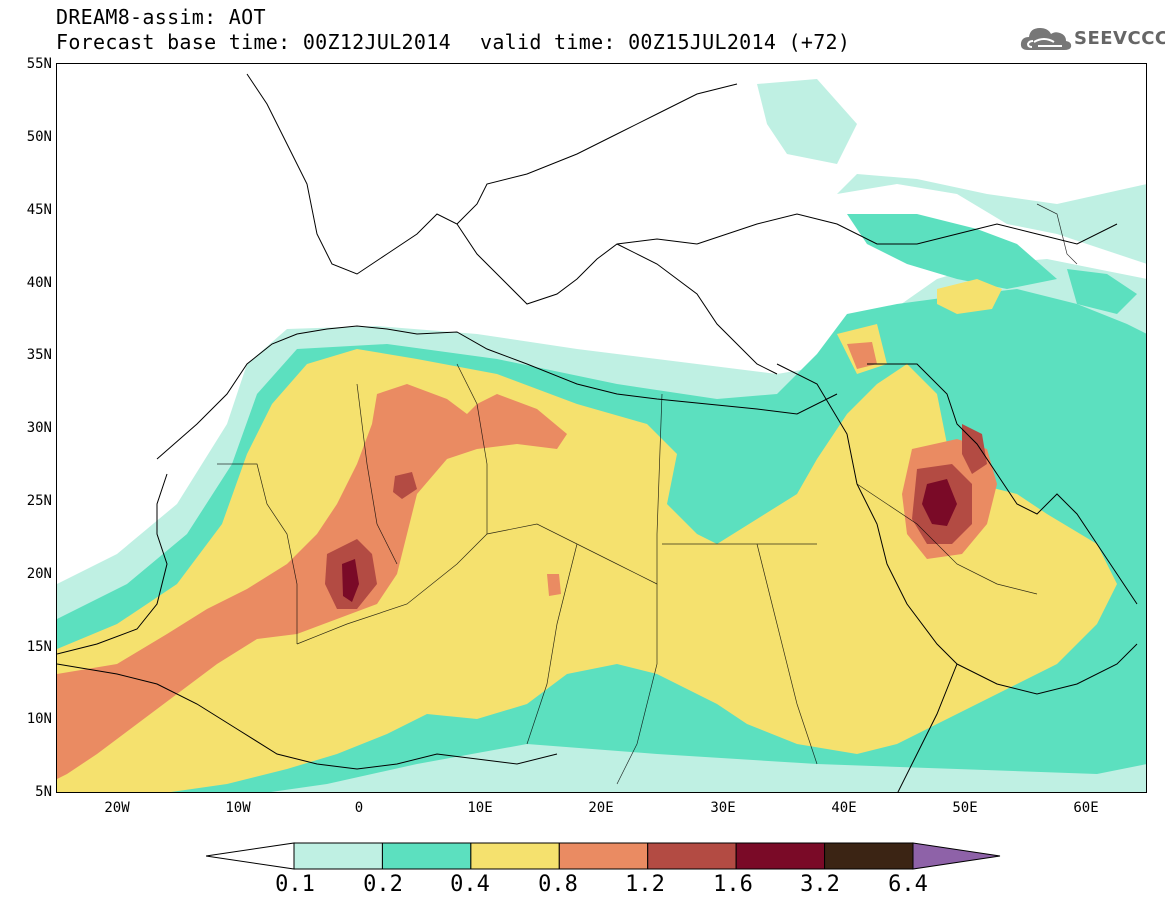 This screenshot has height=905, width=1165. What do you see at coordinates (665, 42) in the screenshot?
I see `valid-time: valid time: 00Z15JUL2014 (+72)` at bounding box center [665, 42].